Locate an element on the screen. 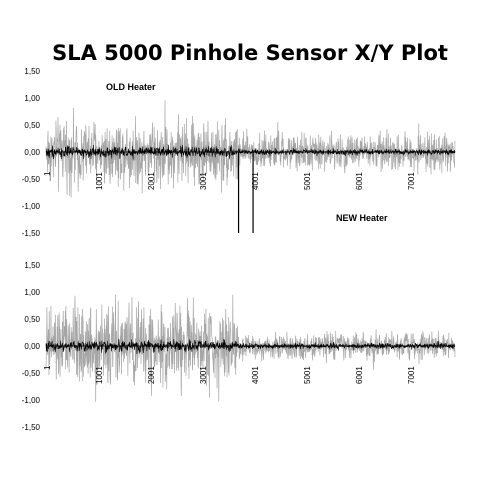 The height and width of the screenshot is (480, 480). bottom-y-axis: 1,50 1,00 0,50 0,00 -0,50 -1,00 -1,50 is located at coordinates (31, 346).